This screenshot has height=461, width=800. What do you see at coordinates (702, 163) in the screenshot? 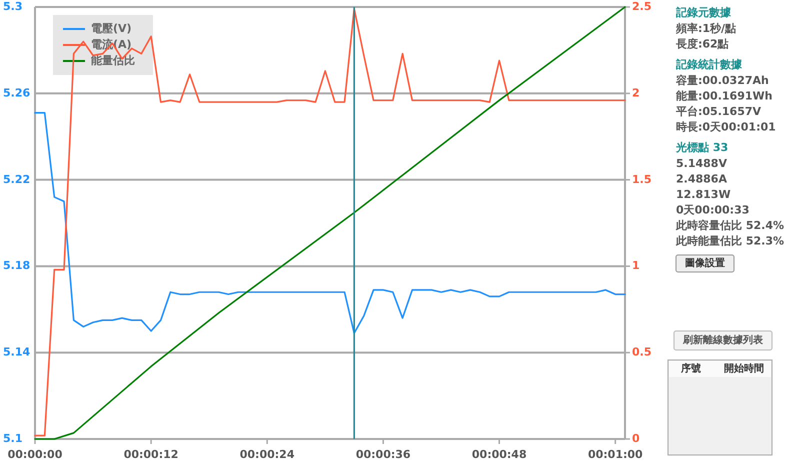
I see `text: 5.1488V` at bounding box center [702, 163].